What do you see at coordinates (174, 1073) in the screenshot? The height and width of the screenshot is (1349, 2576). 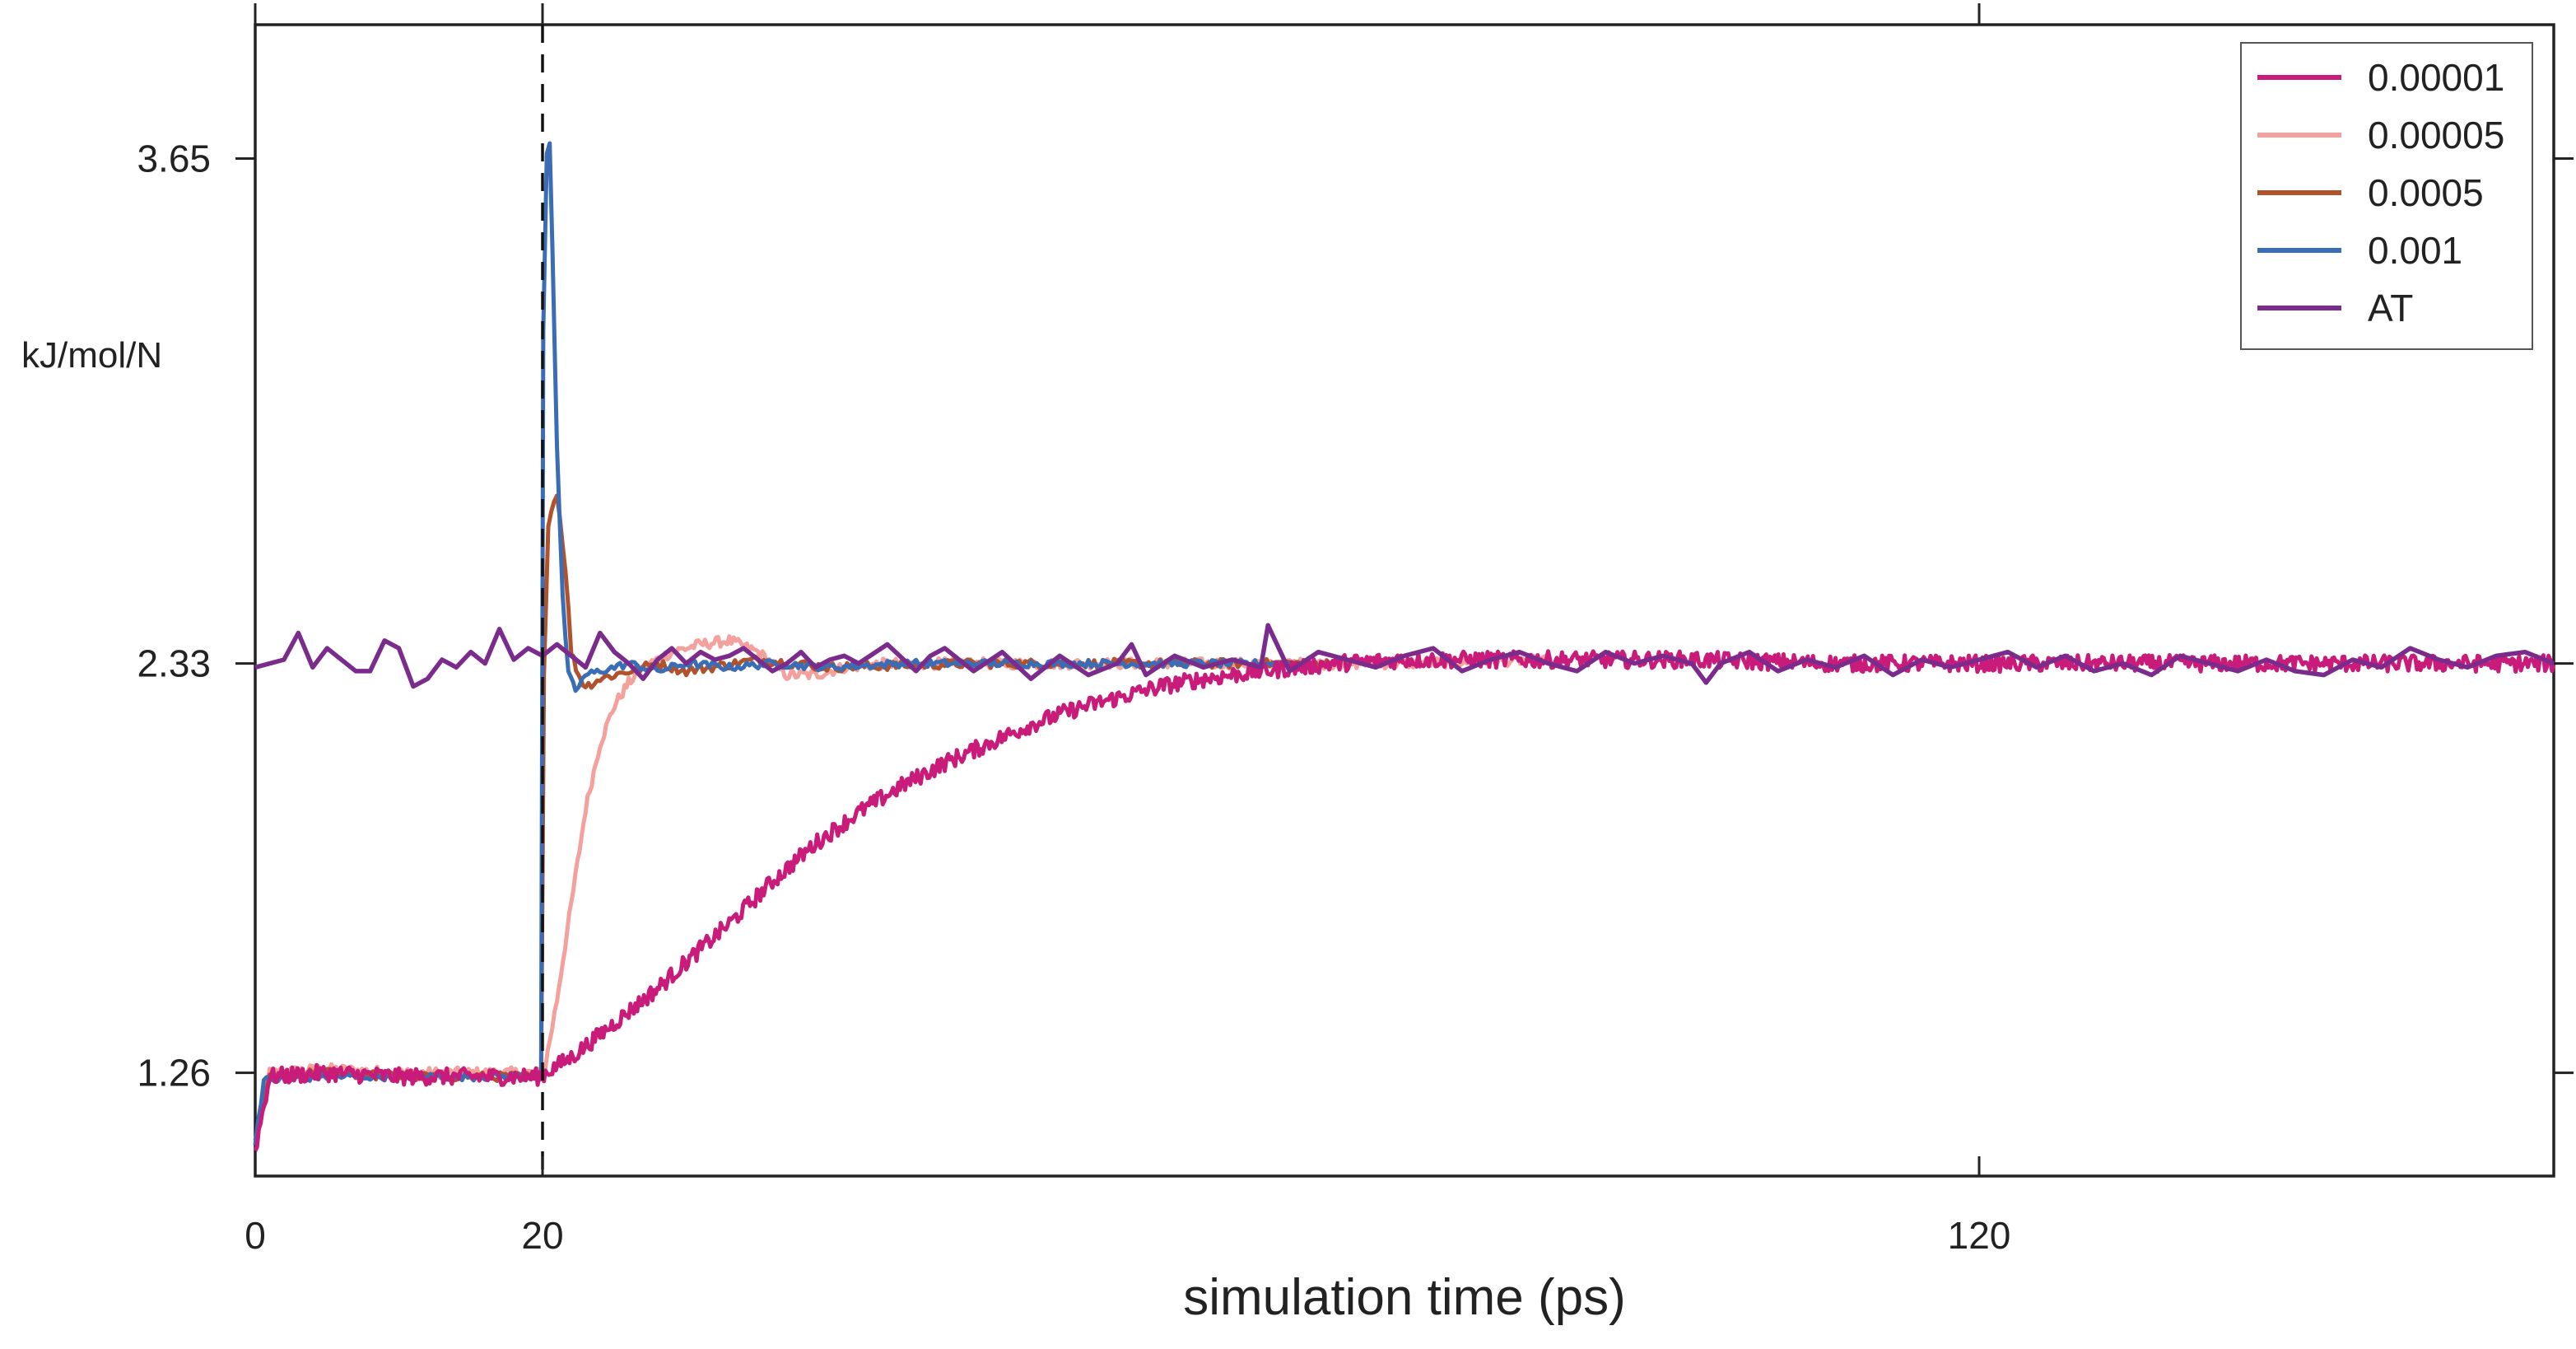 I see `y-tick-label: 1.26` at bounding box center [174, 1073].